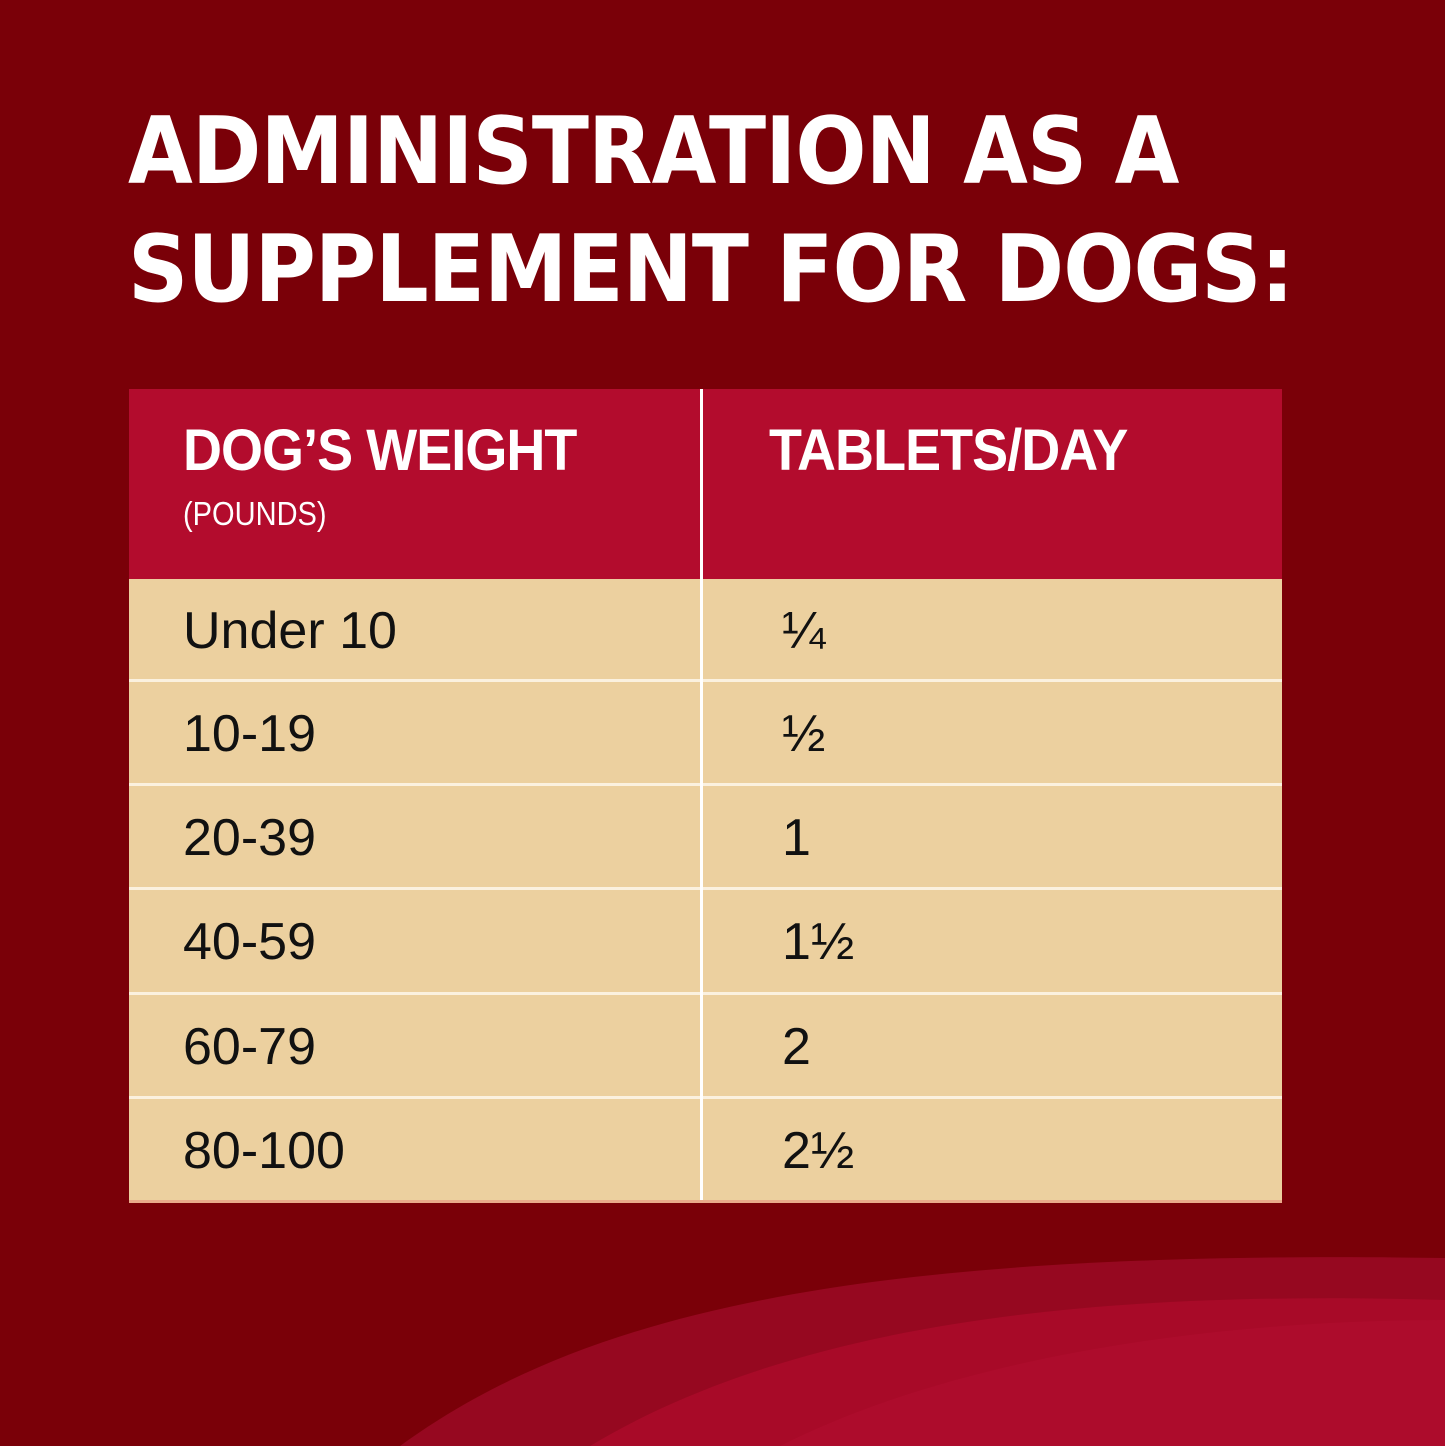 This screenshot has height=1446, width=1445. What do you see at coordinates (290, 631) in the screenshot?
I see `cell-weight: Under 10` at bounding box center [290, 631].